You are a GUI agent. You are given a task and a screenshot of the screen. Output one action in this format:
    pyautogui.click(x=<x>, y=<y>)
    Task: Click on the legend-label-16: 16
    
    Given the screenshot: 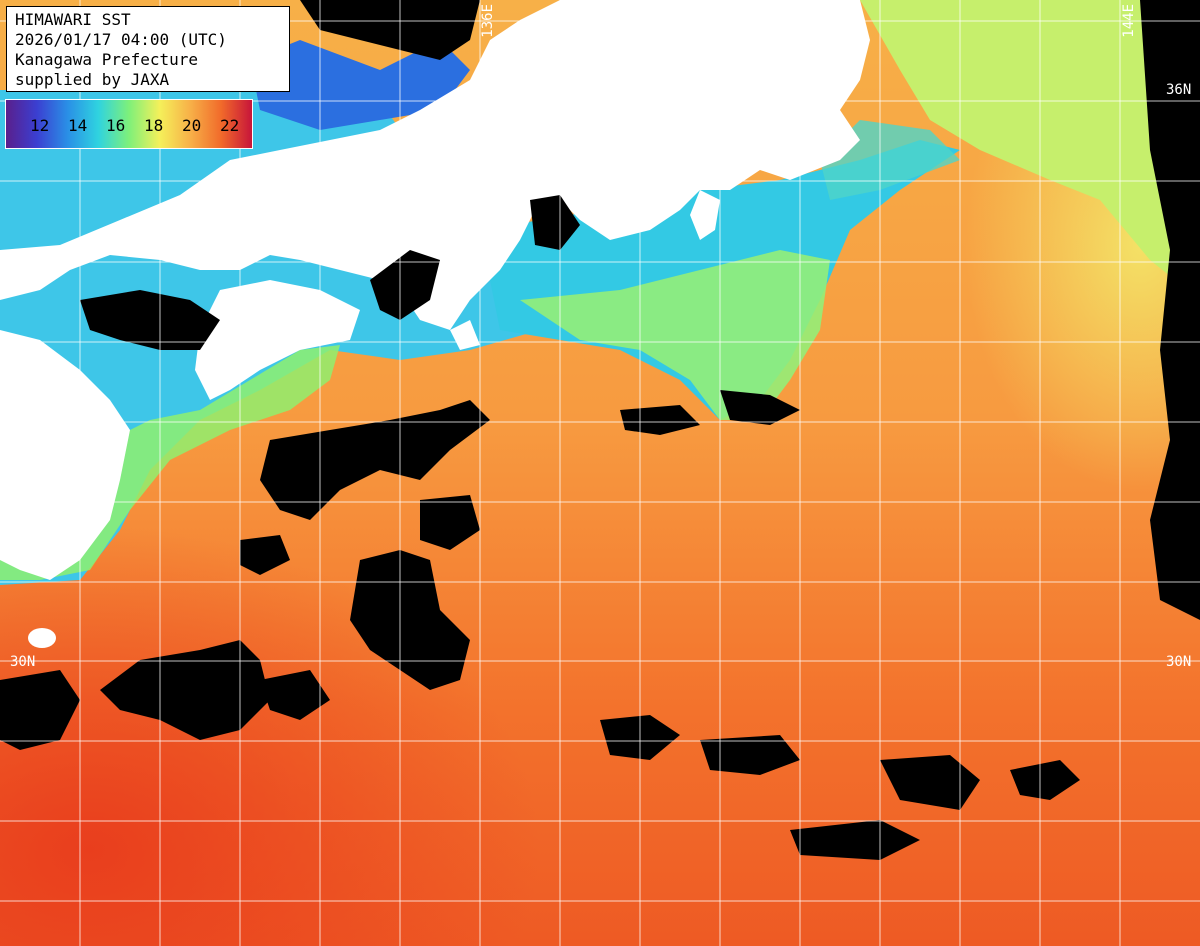 What is the action you would take?
    pyautogui.click(x=116, y=125)
    